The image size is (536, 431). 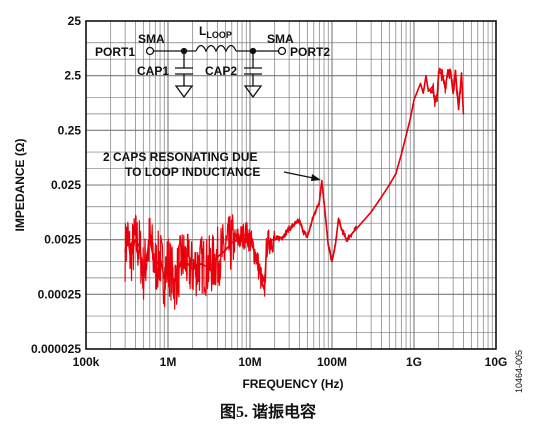 What do you see at coordinates (332, 362) in the screenshot?
I see `x-tick-label: 100M` at bounding box center [332, 362].